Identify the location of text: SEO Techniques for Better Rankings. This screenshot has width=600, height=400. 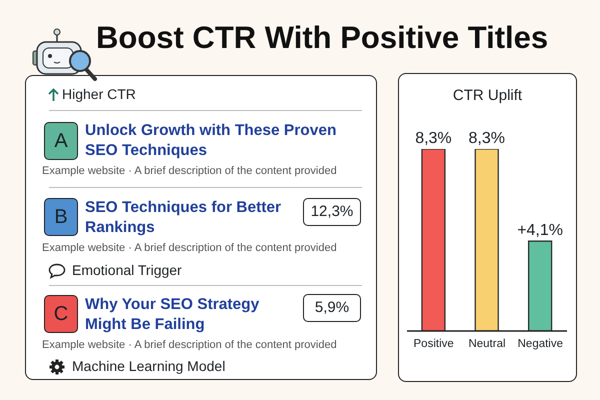
(183, 218).